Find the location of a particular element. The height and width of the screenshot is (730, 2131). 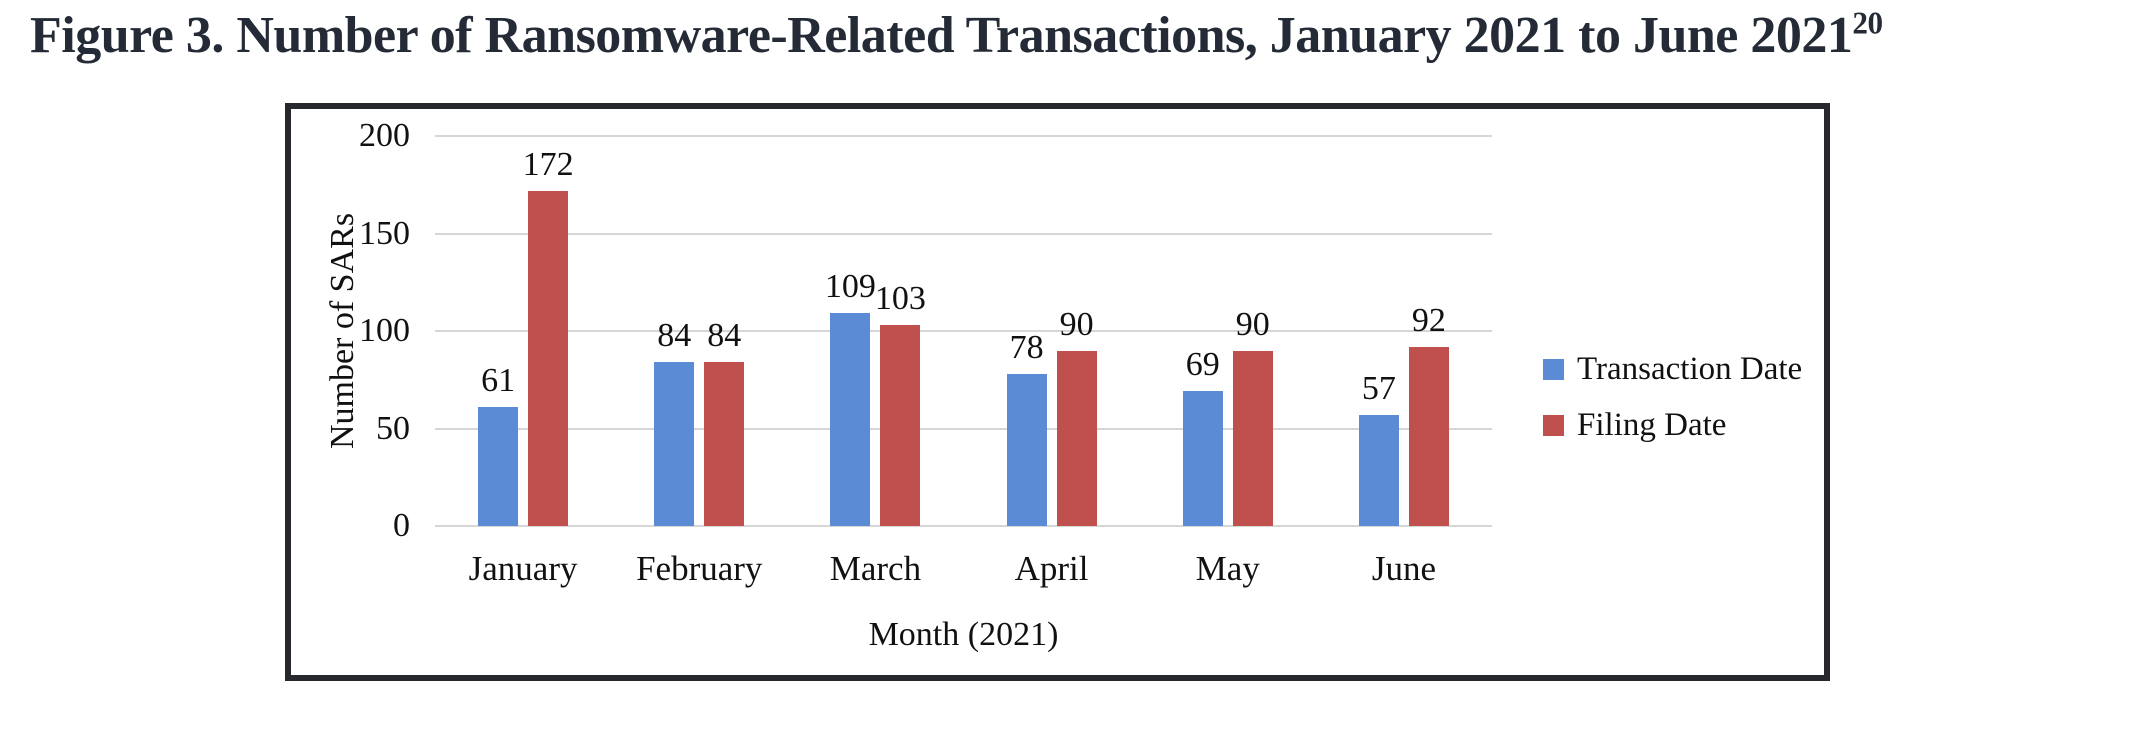

bar-filing-date-may is located at coordinates (1252, 438).